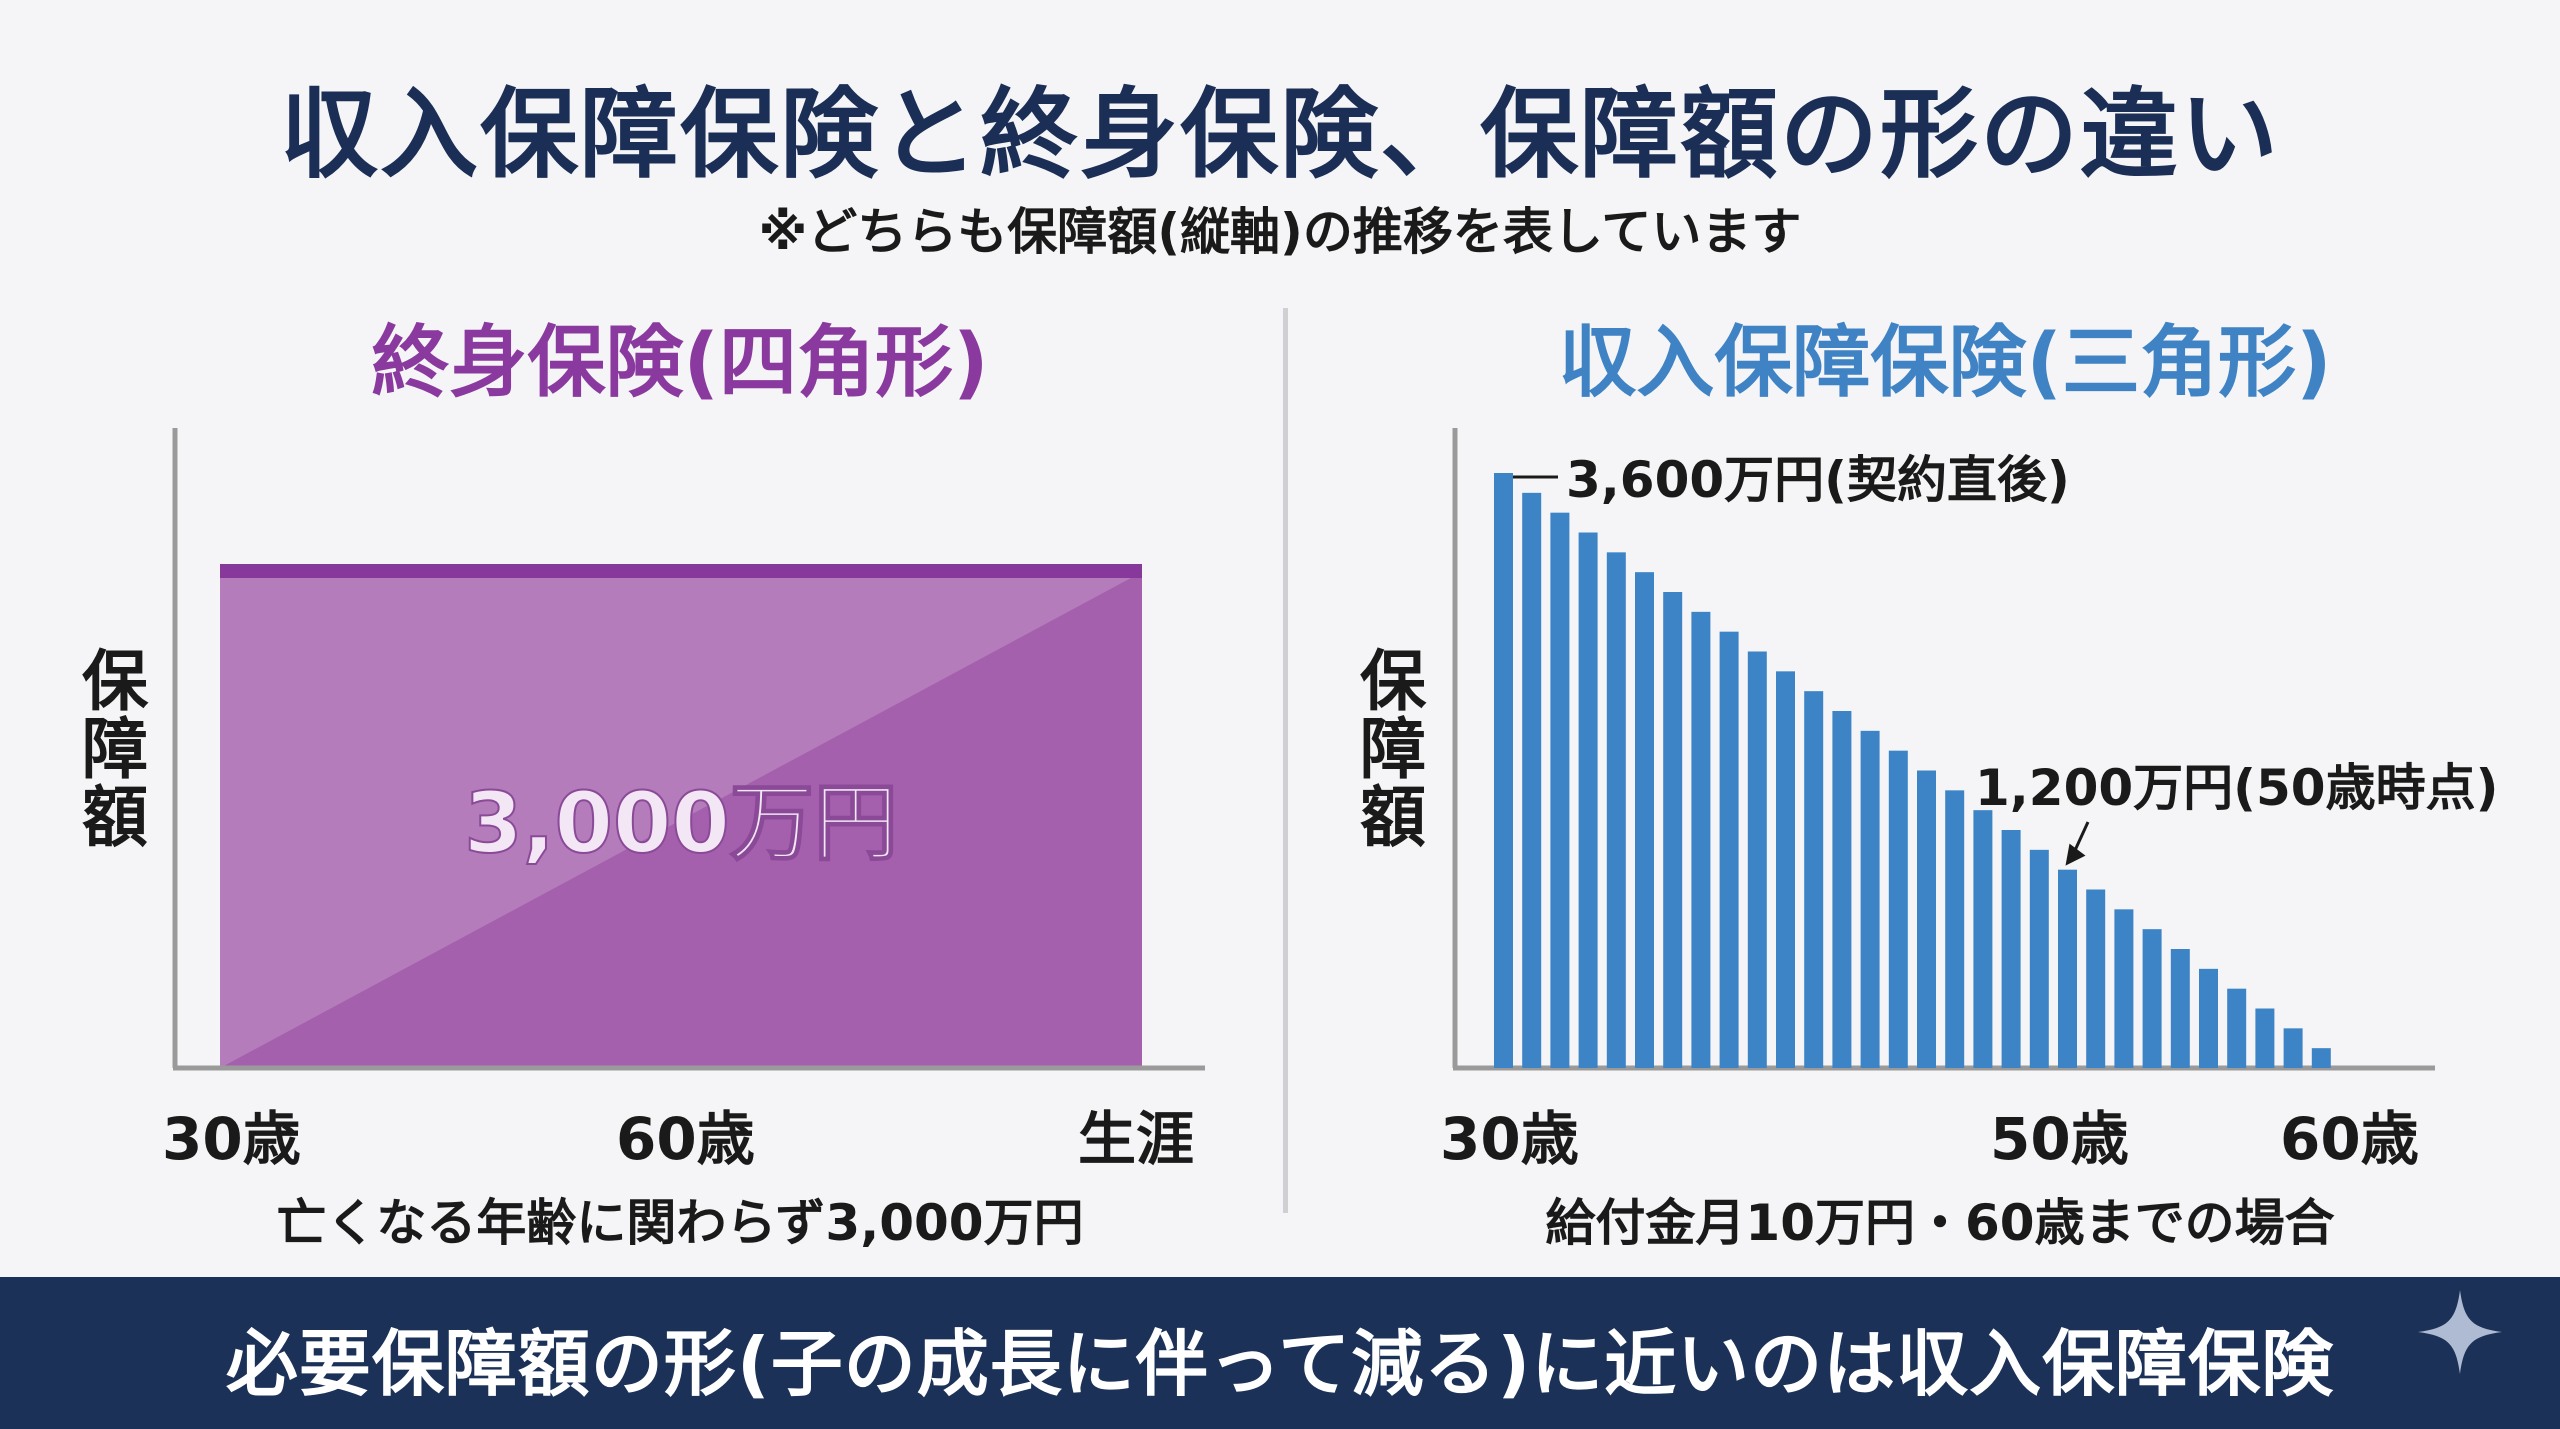 This screenshot has height=1429, width=2560. What do you see at coordinates (2460, 1332) in the screenshot?
I see `sparkle-icon` at bounding box center [2460, 1332].